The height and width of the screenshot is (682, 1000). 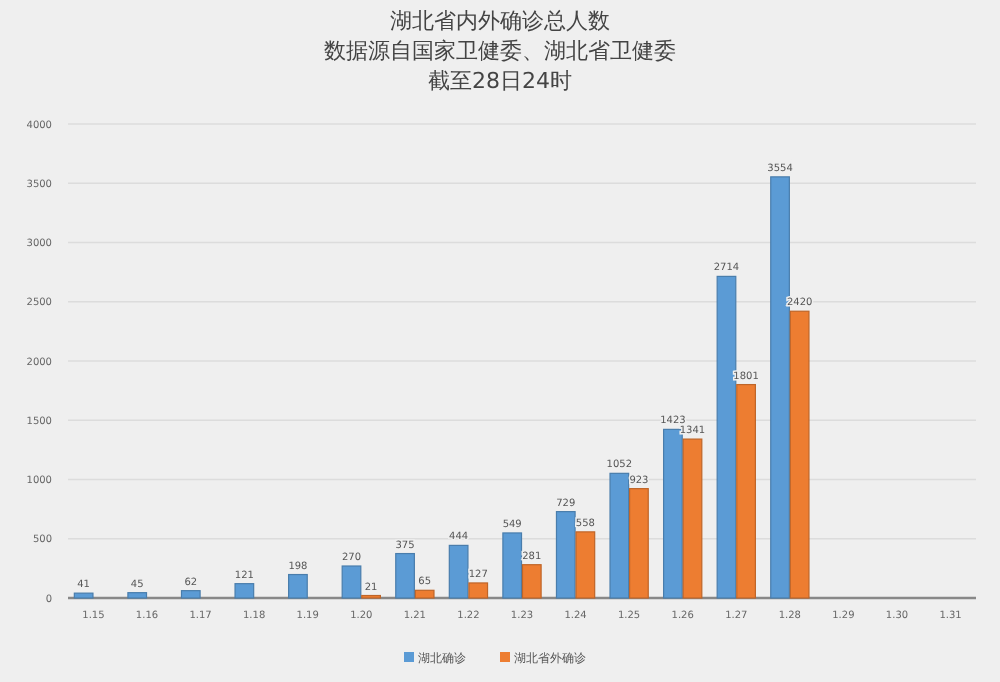 What do you see at coordinates (500, 51) in the screenshot?
I see `chart-subtitle: 数据源自国家卫健委、湖北省卫健委` at bounding box center [500, 51].